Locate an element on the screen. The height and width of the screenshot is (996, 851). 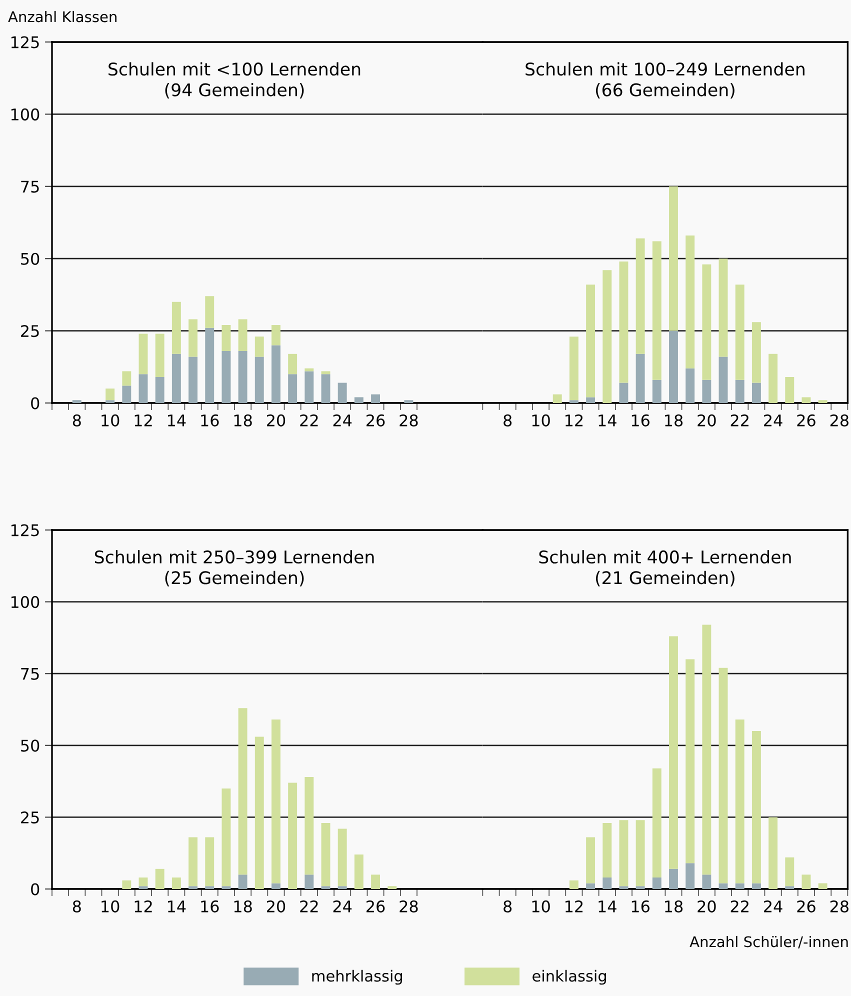
y-axis-title: Anzahl Klassen is located at coordinates (62, 16).